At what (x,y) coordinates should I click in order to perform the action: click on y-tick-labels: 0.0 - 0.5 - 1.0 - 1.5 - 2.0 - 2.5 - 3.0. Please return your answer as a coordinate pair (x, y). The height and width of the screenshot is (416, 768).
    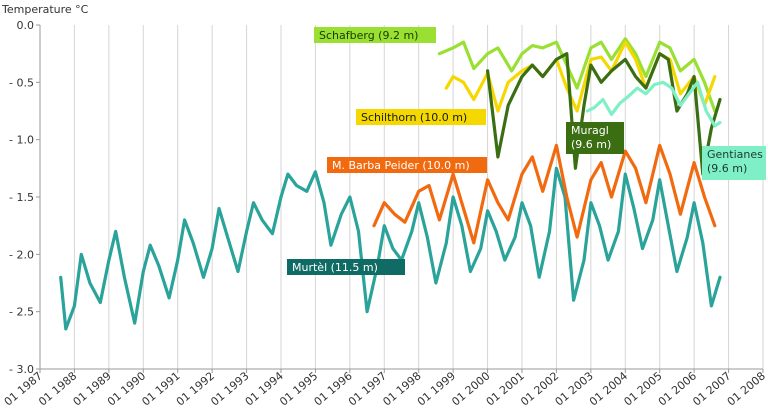
    Looking at the image, I should click on (21, 197).